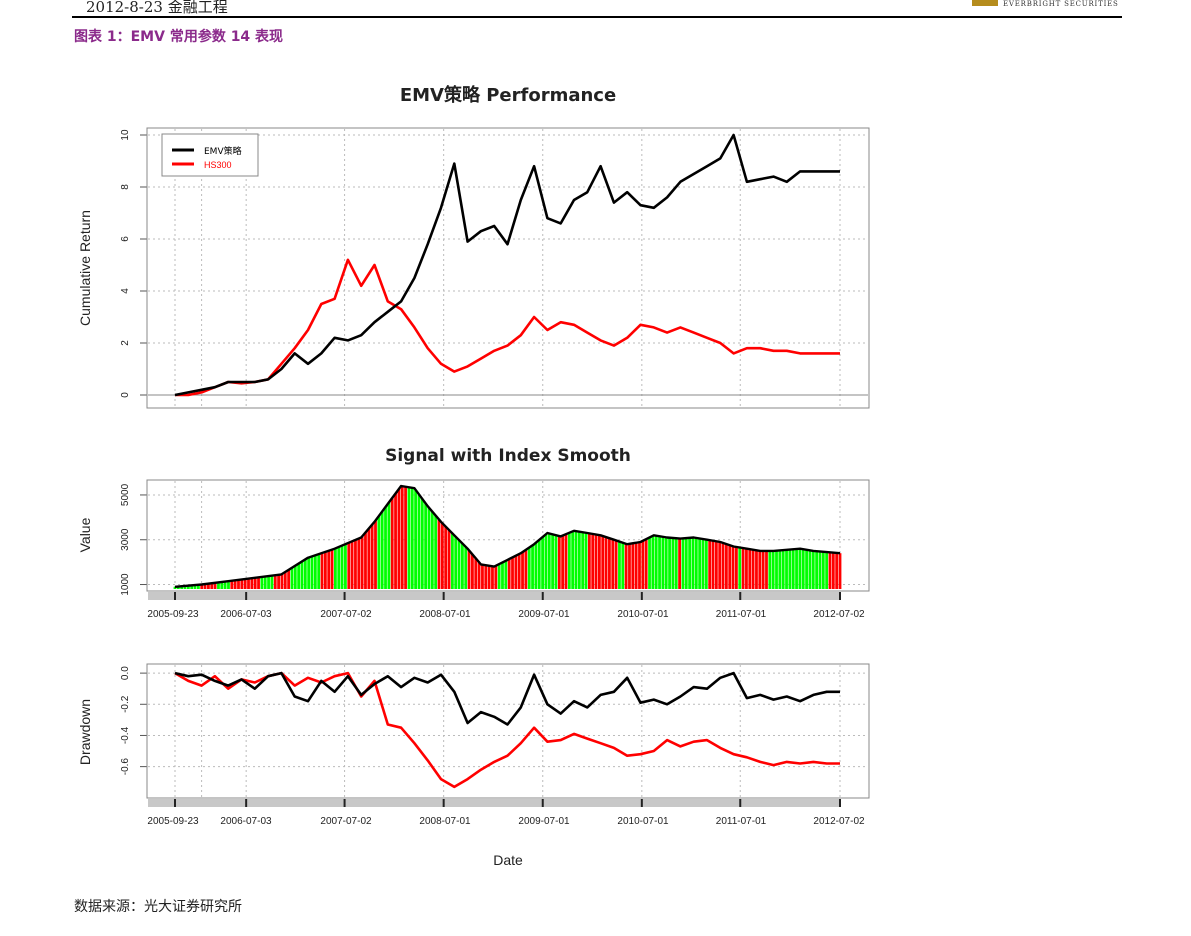 The height and width of the screenshot is (936, 1191). I want to click on header-rule, so click(597, 17).